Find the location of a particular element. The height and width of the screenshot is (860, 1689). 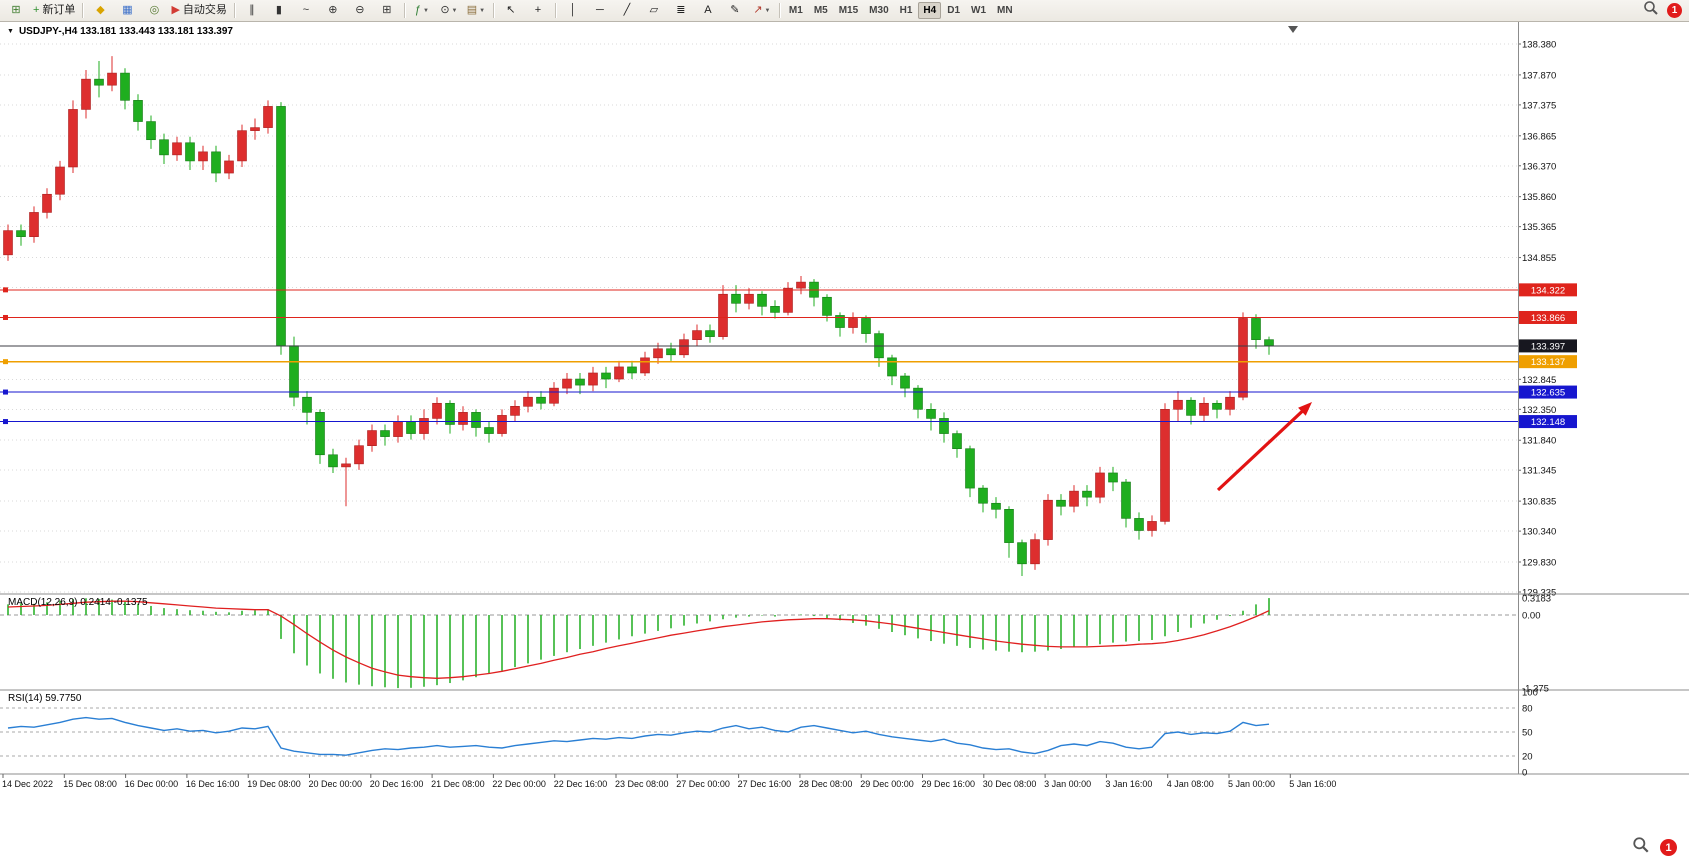

line-chart-type-button: ~ is located at coordinates (306, 11).